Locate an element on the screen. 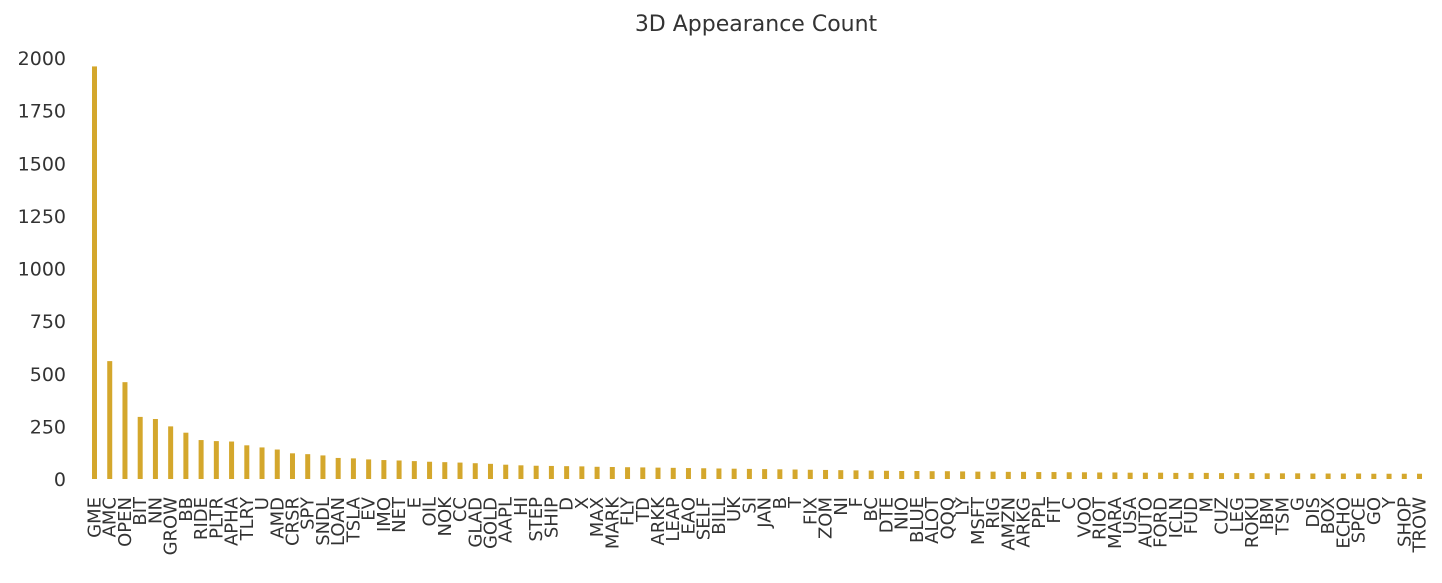  x-tick-label: SPY is located at coordinates (308, 513).